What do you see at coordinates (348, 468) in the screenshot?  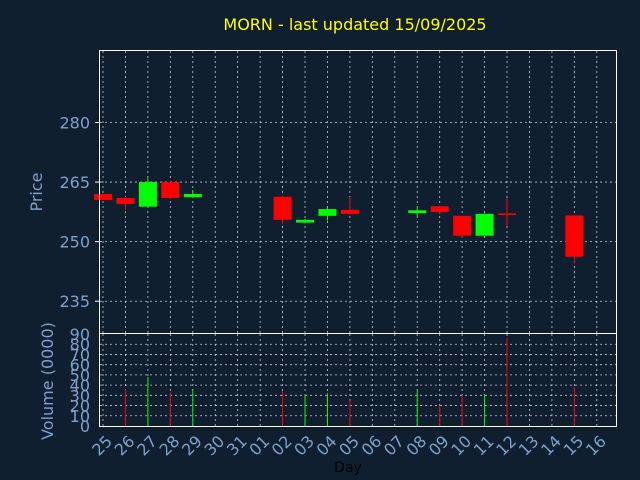 I see `x-axis-label: Day` at bounding box center [348, 468].